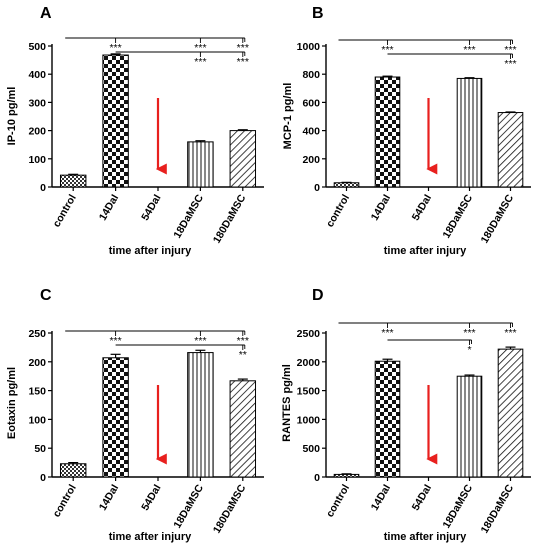 This screenshot has width=536, height=550. Describe the element at coordinates (37, 392) in the screenshot. I see `y-tick-label: 150` at that location.